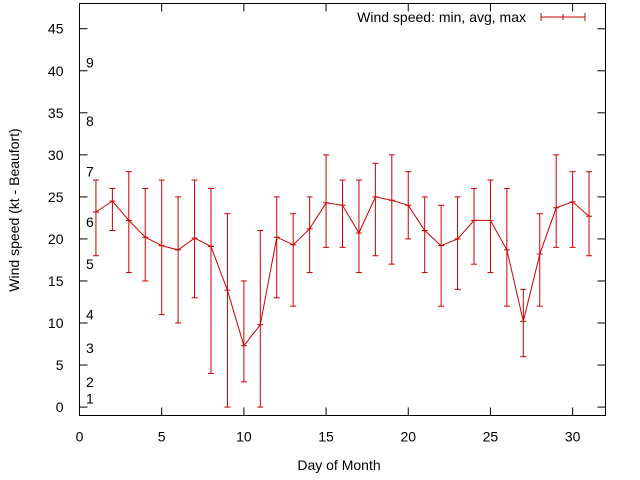 This screenshot has width=640, height=480. I want to click on y-tick-label: 30, so click(56, 155).